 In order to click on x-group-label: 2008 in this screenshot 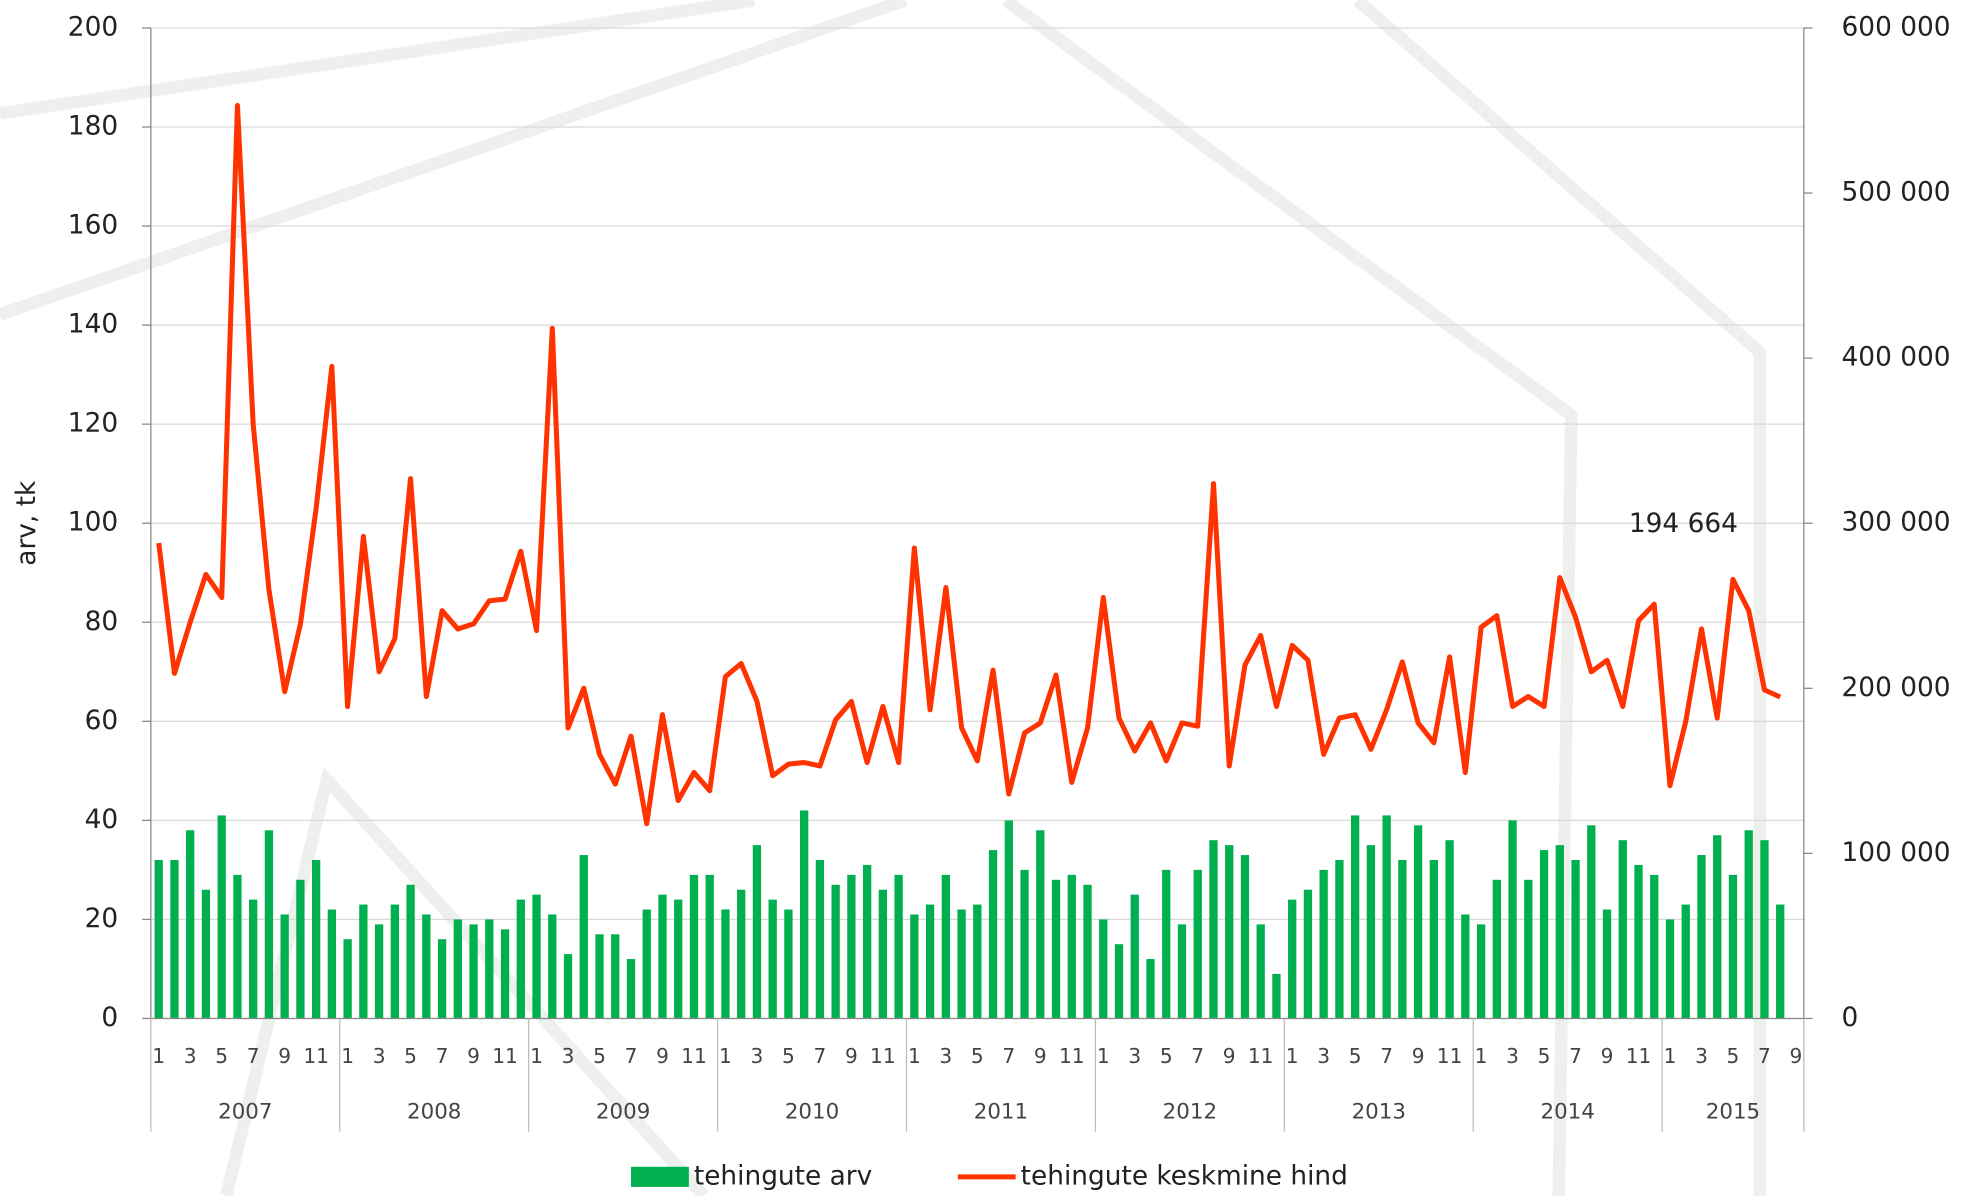, I will do `click(434, 1112)`.